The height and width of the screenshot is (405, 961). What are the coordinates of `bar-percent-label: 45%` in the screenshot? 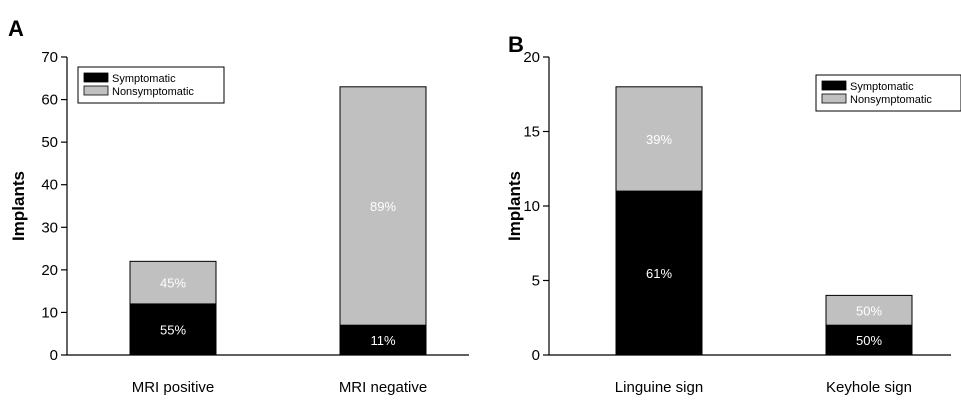 It's located at (173, 283).